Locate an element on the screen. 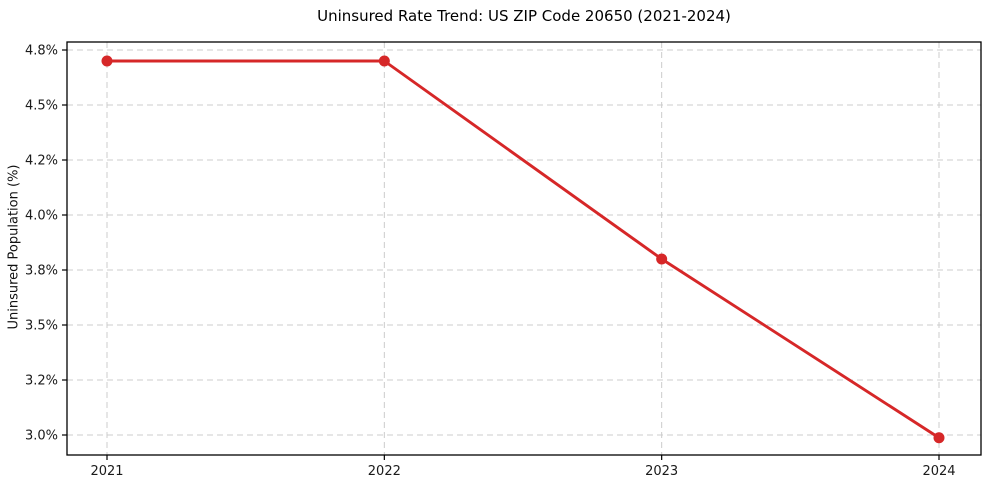 Image resolution: width=989 pixels, height=490 pixels. y-tick-label: 3.2% is located at coordinates (41, 381).